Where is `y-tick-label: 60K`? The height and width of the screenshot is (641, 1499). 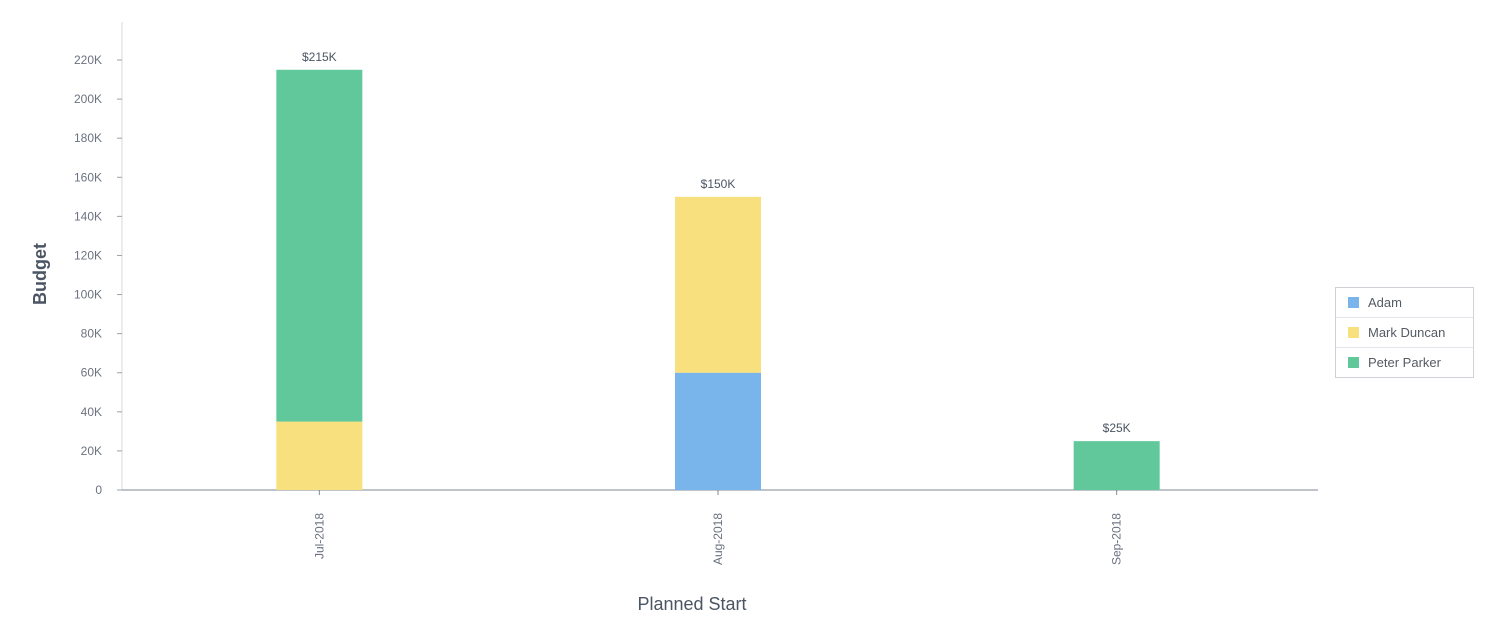
y-tick-label: 60K is located at coordinates (91, 373).